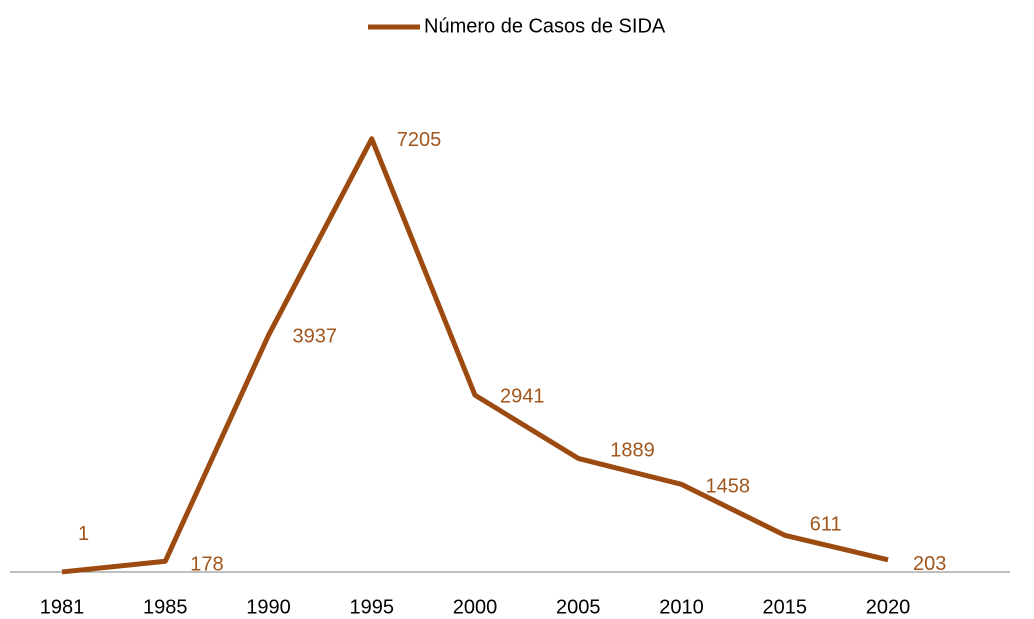 The height and width of the screenshot is (619, 1034). I want to click on data-label: 1, so click(83, 534).